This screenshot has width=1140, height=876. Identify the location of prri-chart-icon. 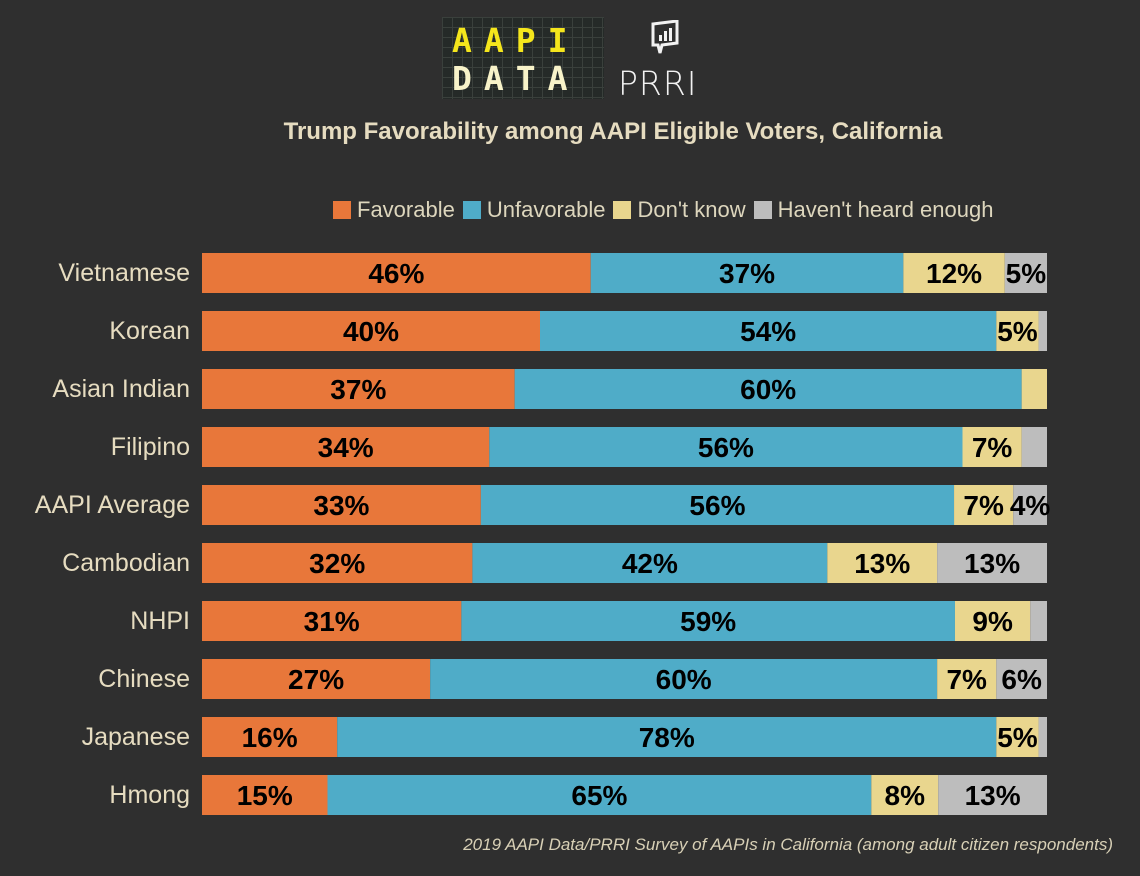
(665, 37).